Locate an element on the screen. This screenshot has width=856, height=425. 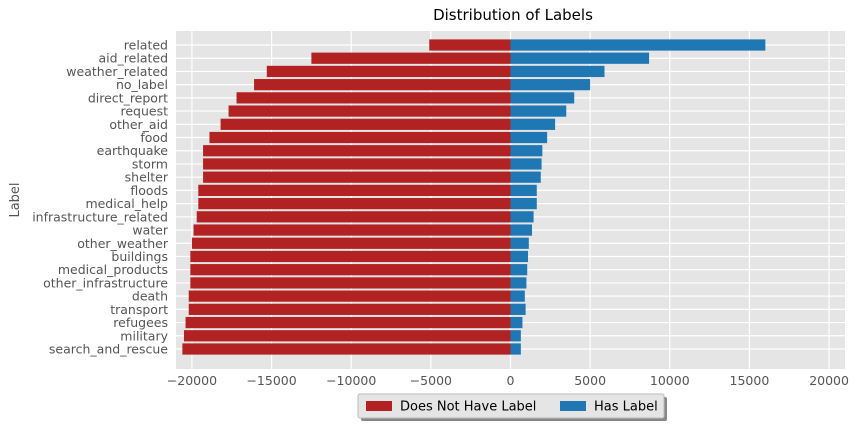
y-tick-label: aid_related is located at coordinates (133, 58).